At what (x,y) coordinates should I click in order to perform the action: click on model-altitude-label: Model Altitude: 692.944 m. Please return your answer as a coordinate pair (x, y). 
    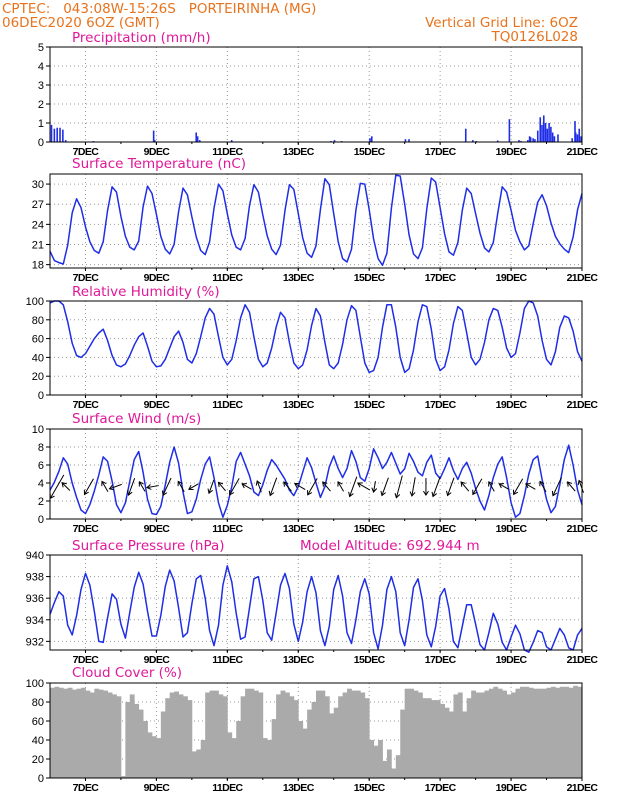
    Looking at the image, I should click on (390, 546).